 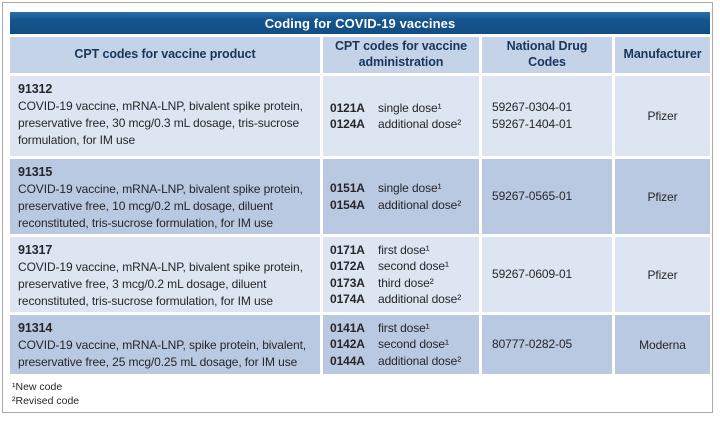 What do you see at coordinates (532, 274) in the screenshot?
I see `ndc-value: 59267-0609-01` at bounding box center [532, 274].